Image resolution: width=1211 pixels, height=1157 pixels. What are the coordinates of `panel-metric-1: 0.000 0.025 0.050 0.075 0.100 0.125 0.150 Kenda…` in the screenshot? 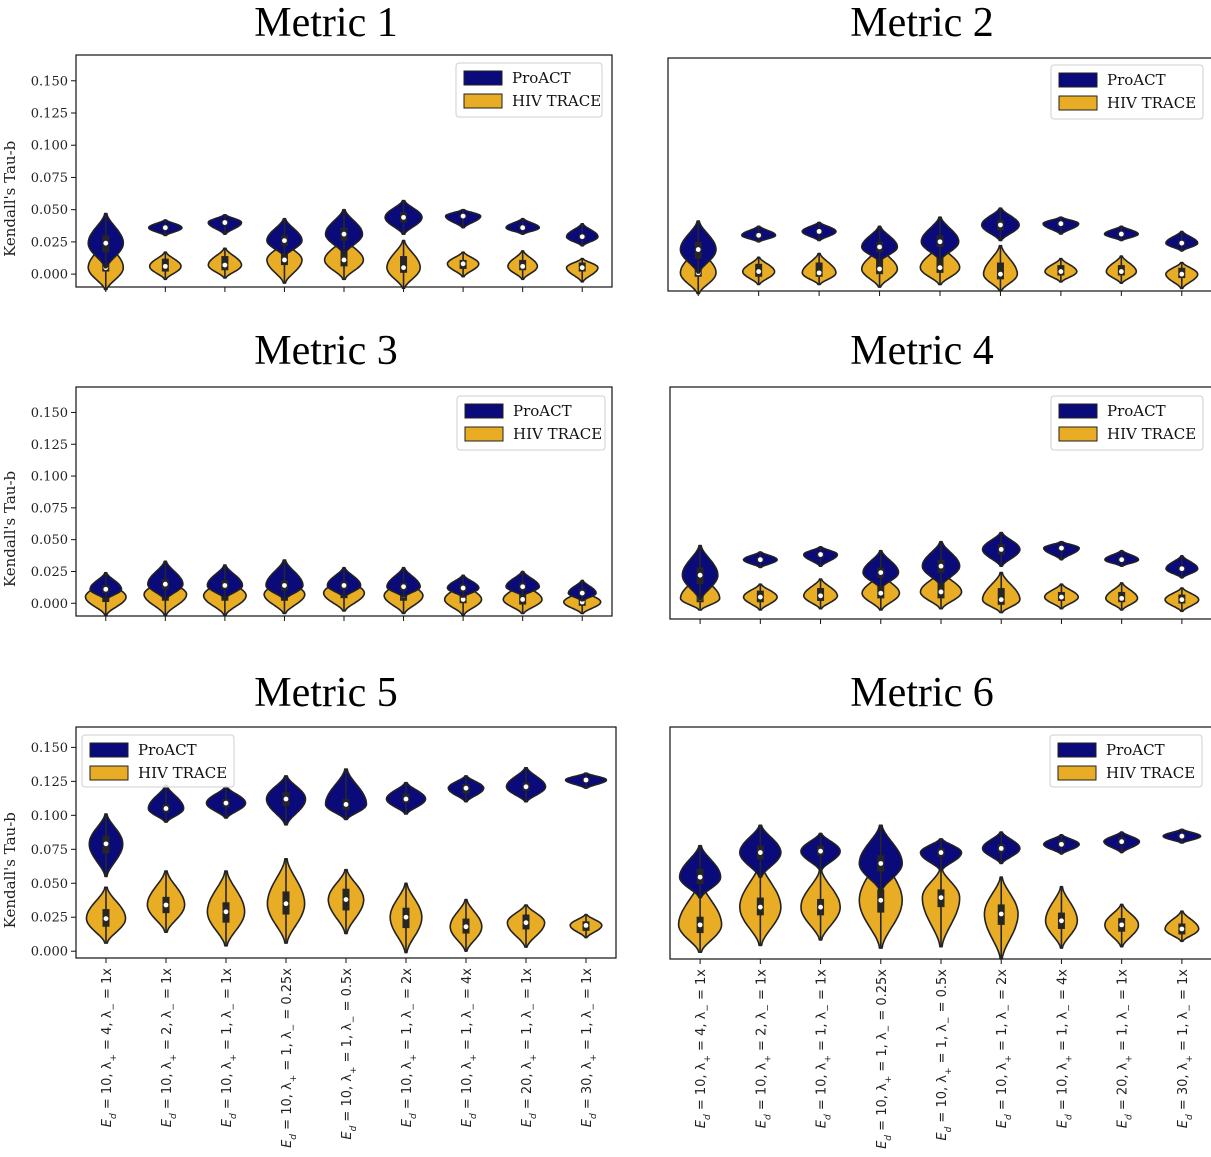 It's located at (307, 173).